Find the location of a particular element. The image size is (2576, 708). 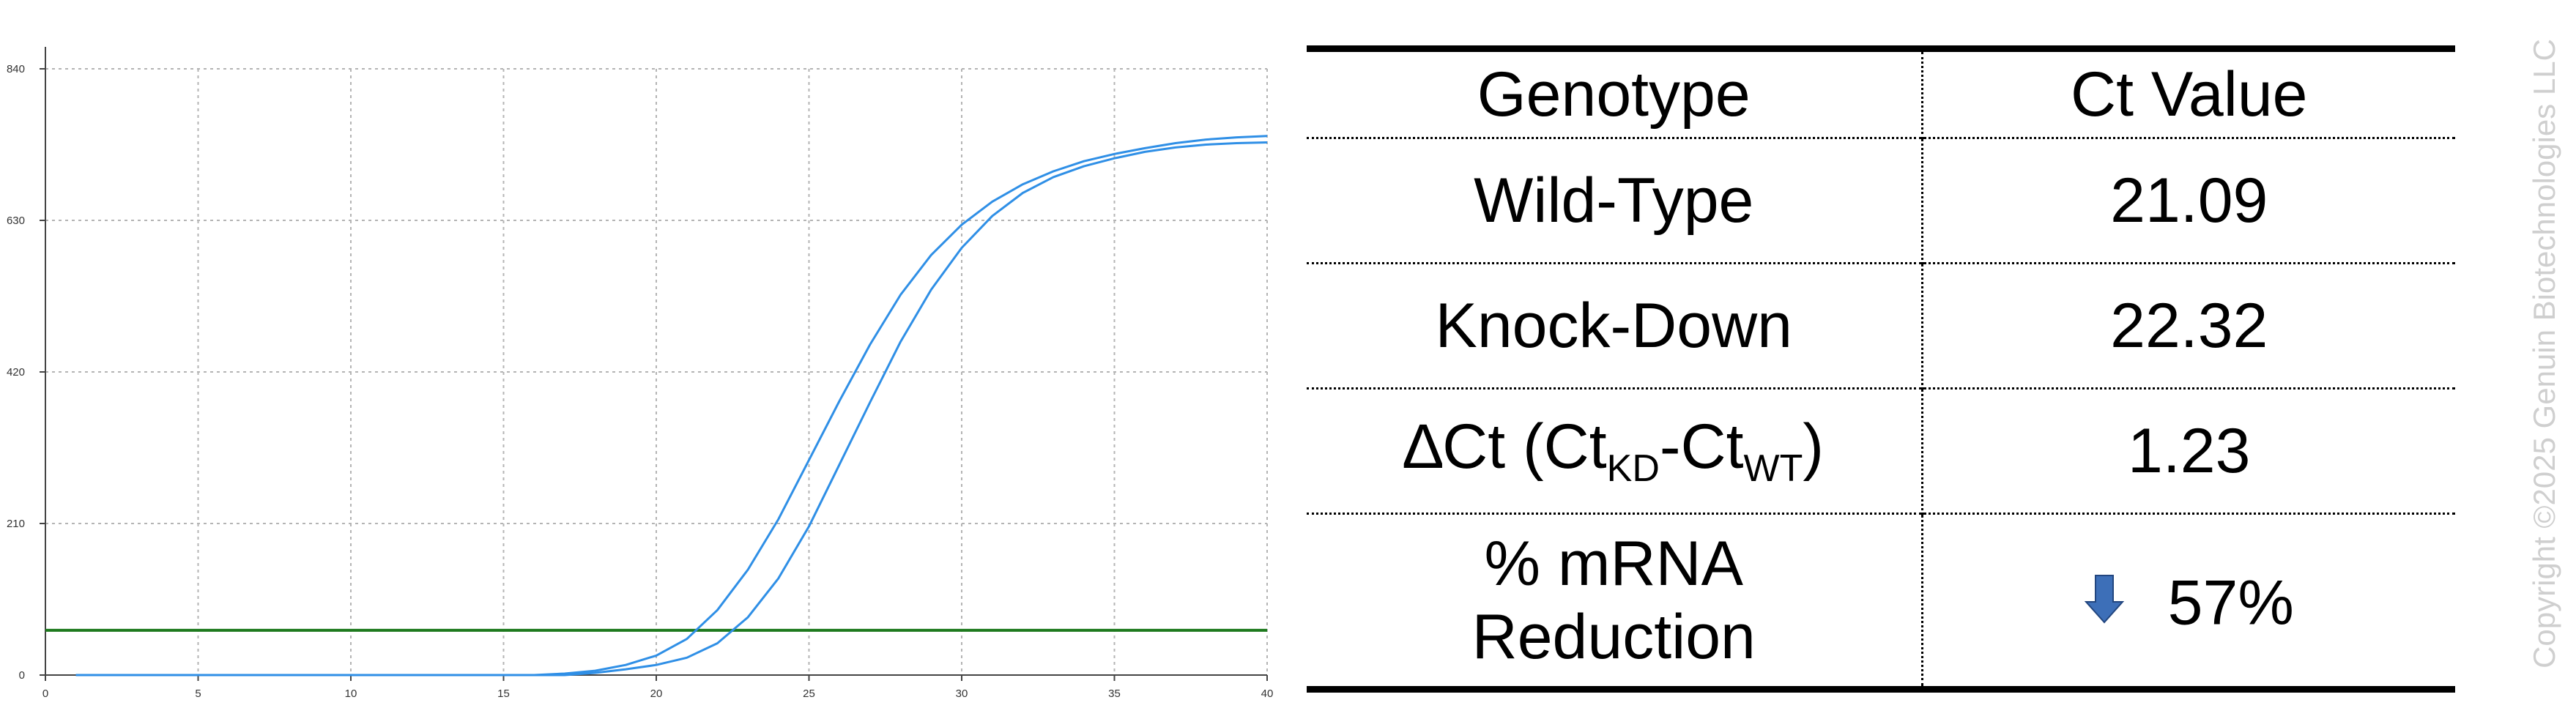

y-tick-label: 630 is located at coordinates (16, 221).